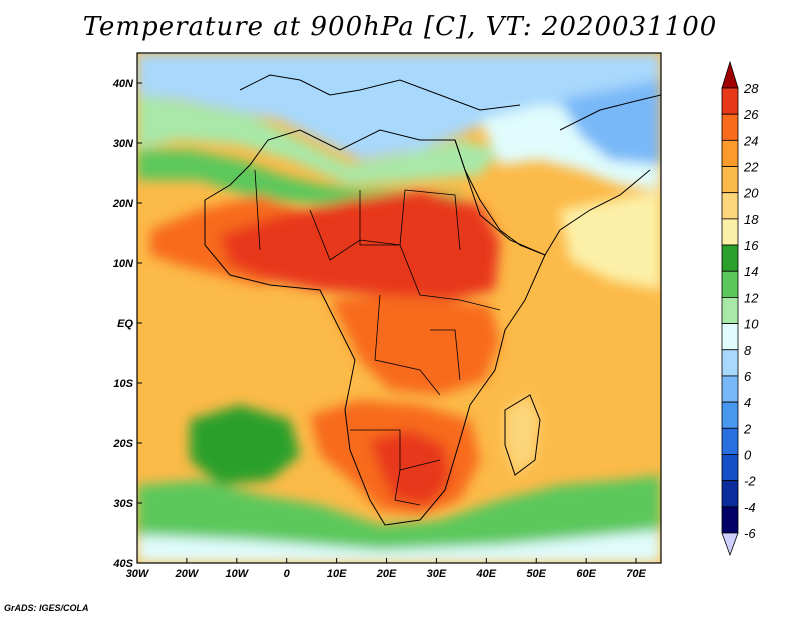 The image size is (800, 618). I want to click on colorbar-label: 20, so click(751, 193).